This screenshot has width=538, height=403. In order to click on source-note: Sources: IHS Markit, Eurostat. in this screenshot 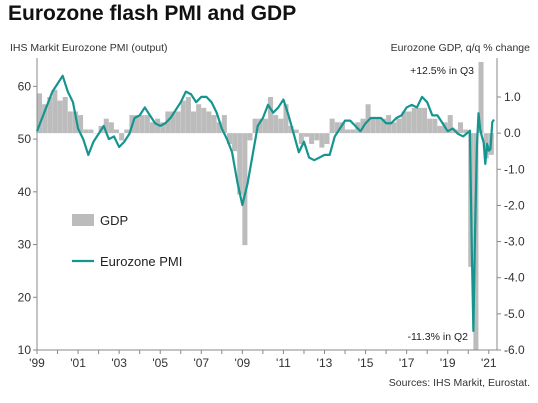, I will do `click(459, 383)`.